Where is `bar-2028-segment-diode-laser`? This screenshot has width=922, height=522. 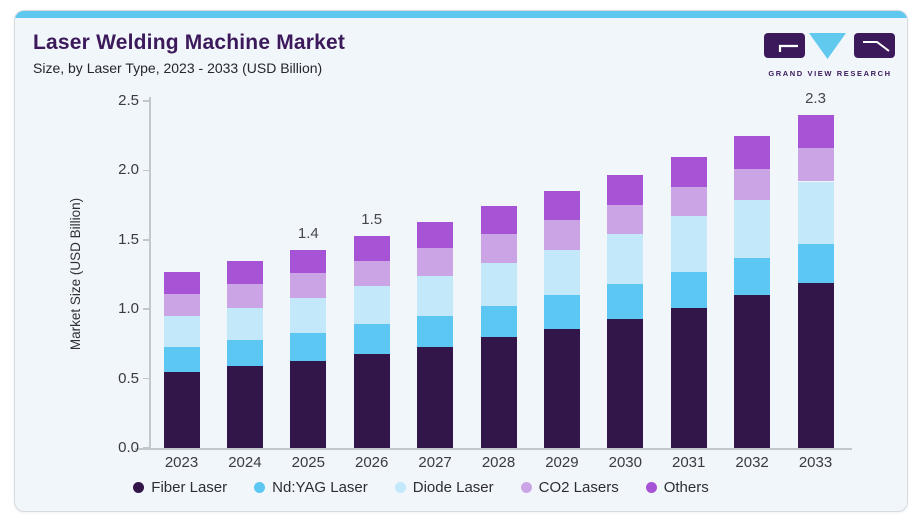
bar-2028-segment-diode-laser is located at coordinates (498, 285).